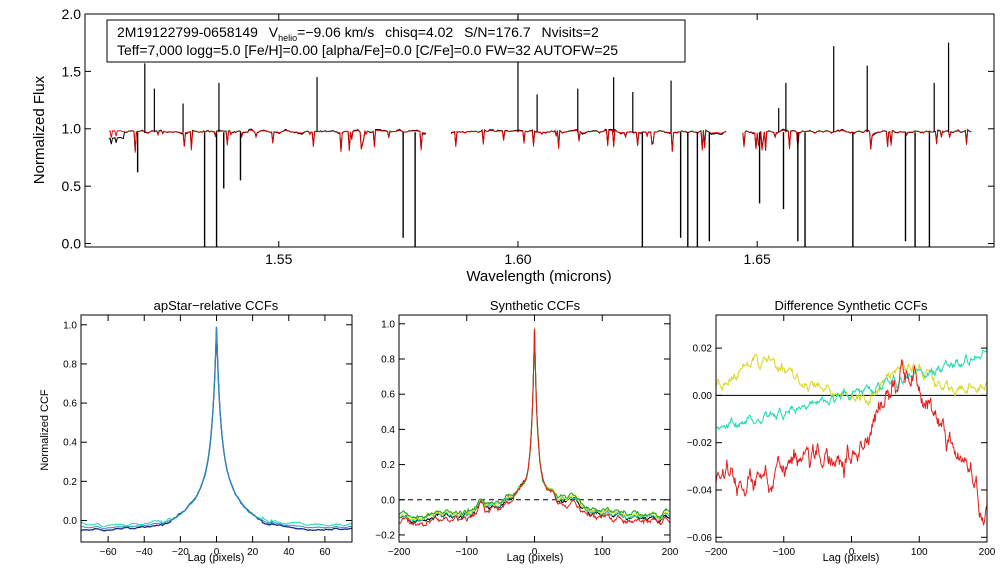  What do you see at coordinates (72, 243) in the screenshot?
I see `spectrum-ytick-label: 0.0` at bounding box center [72, 243].